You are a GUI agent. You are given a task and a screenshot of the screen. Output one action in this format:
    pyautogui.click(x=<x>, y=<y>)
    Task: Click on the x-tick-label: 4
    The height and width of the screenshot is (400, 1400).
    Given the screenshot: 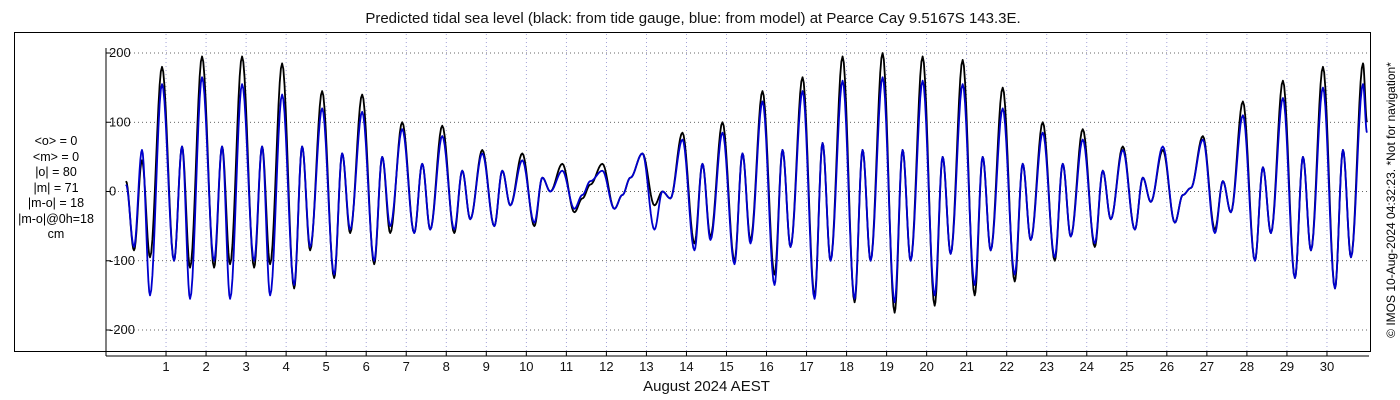 What is the action you would take?
    pyautogui.click(x=286, y=366)
    